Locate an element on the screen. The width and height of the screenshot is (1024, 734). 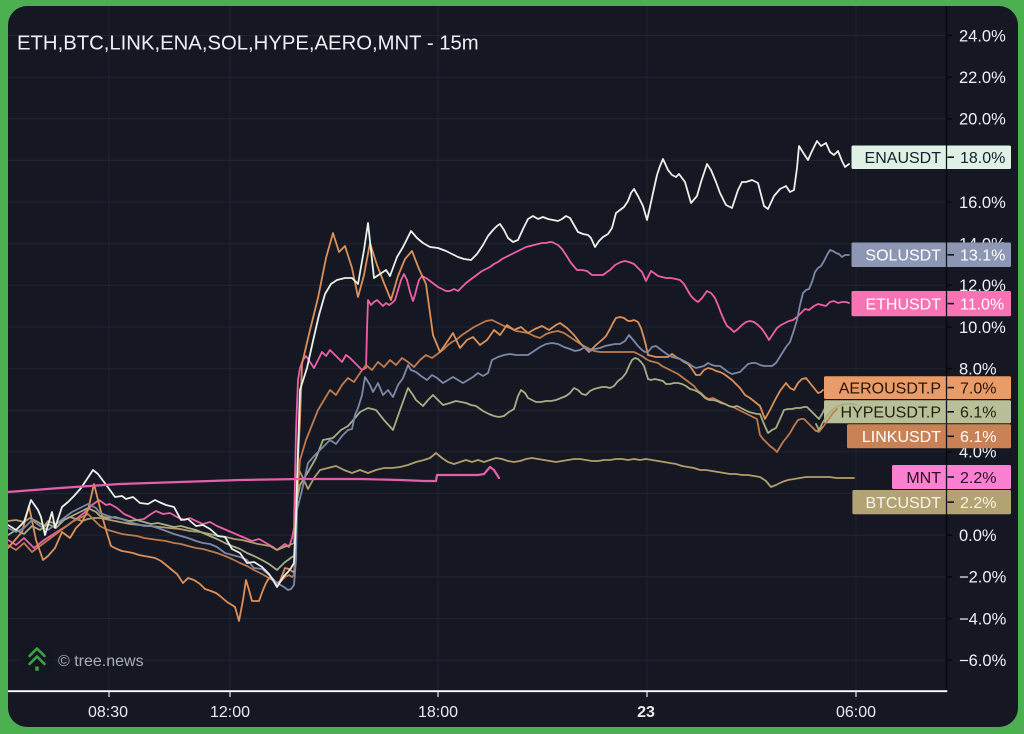
svg-text: HYPEUSDT.P is located at coordinates (891, 413).